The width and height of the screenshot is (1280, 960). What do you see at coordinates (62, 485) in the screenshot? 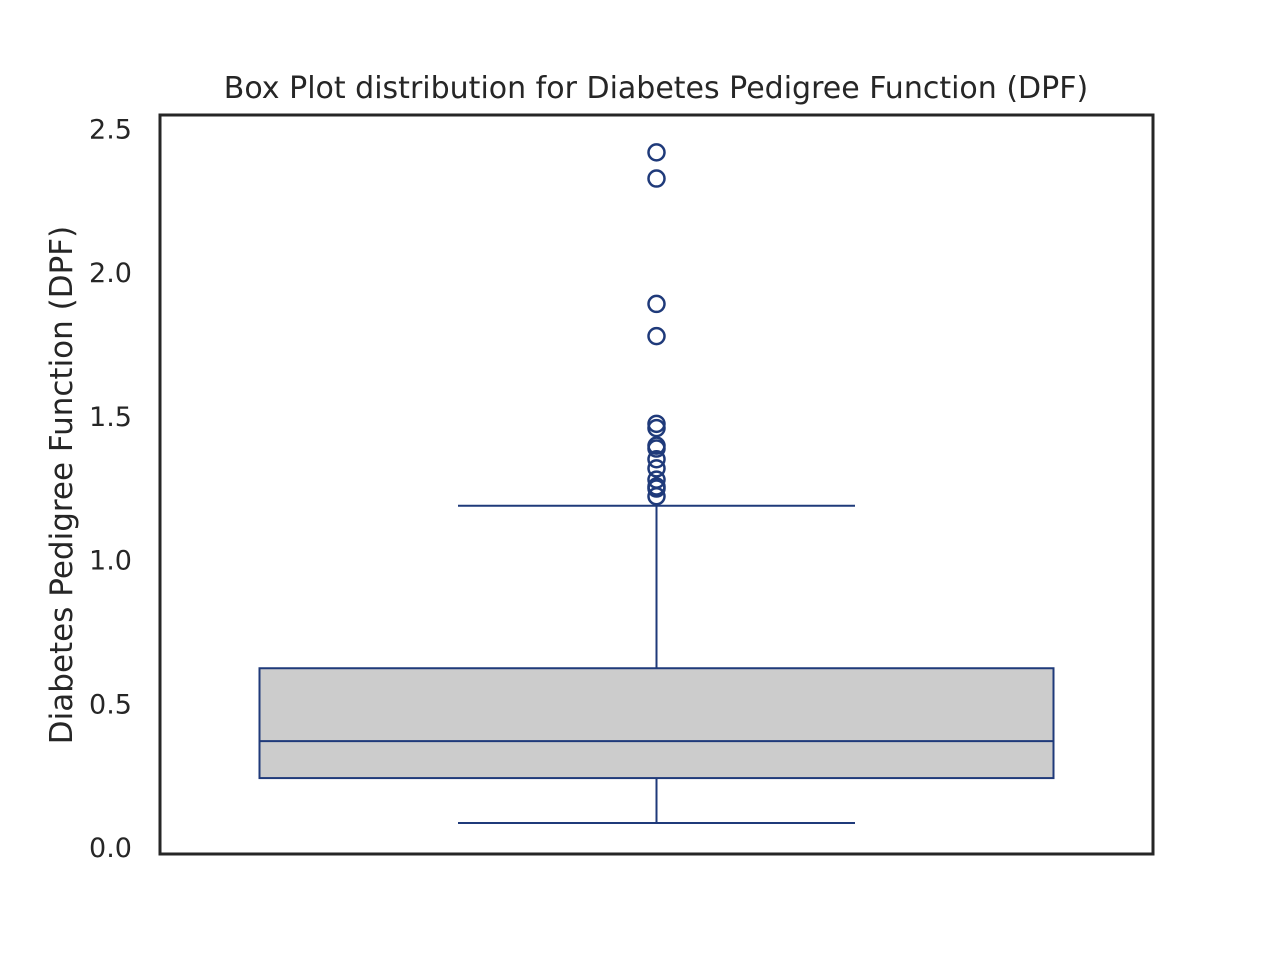
I see `y-axis-label: Diabetes Pedigree Function (DPF)` at bounding box center [62, 485].